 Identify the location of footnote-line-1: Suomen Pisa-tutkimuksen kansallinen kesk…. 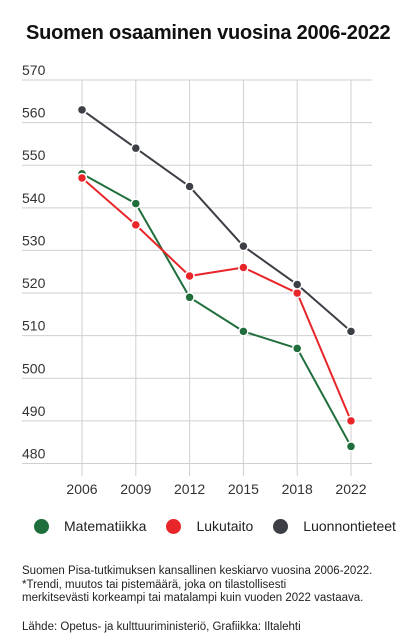
(197, 571).